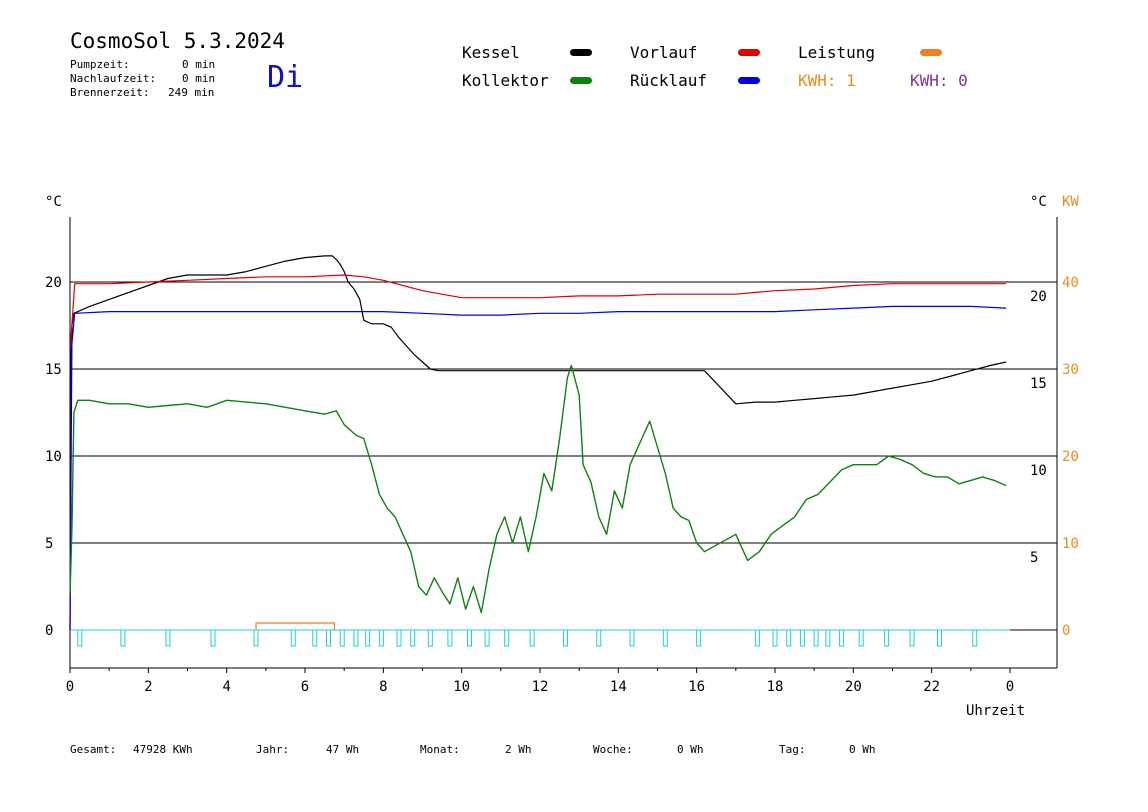 The width and height of the screenshot is (1148, 812). What do you see at coordinates (199, 78) in the screenshot?
I see `stat-nachlaufzeit-value: 0 min` at bounding box center [199, 78].